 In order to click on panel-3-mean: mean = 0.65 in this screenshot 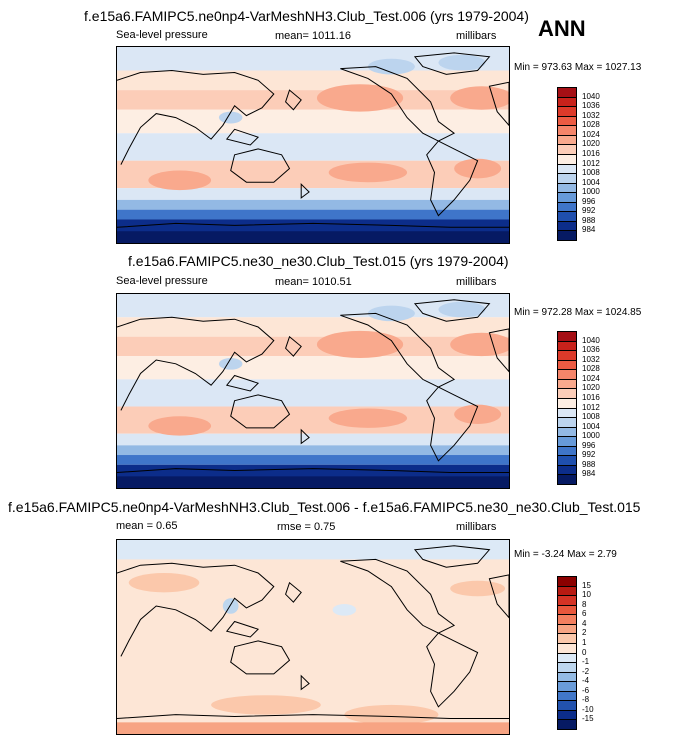, I will do `click(147, 526)`.